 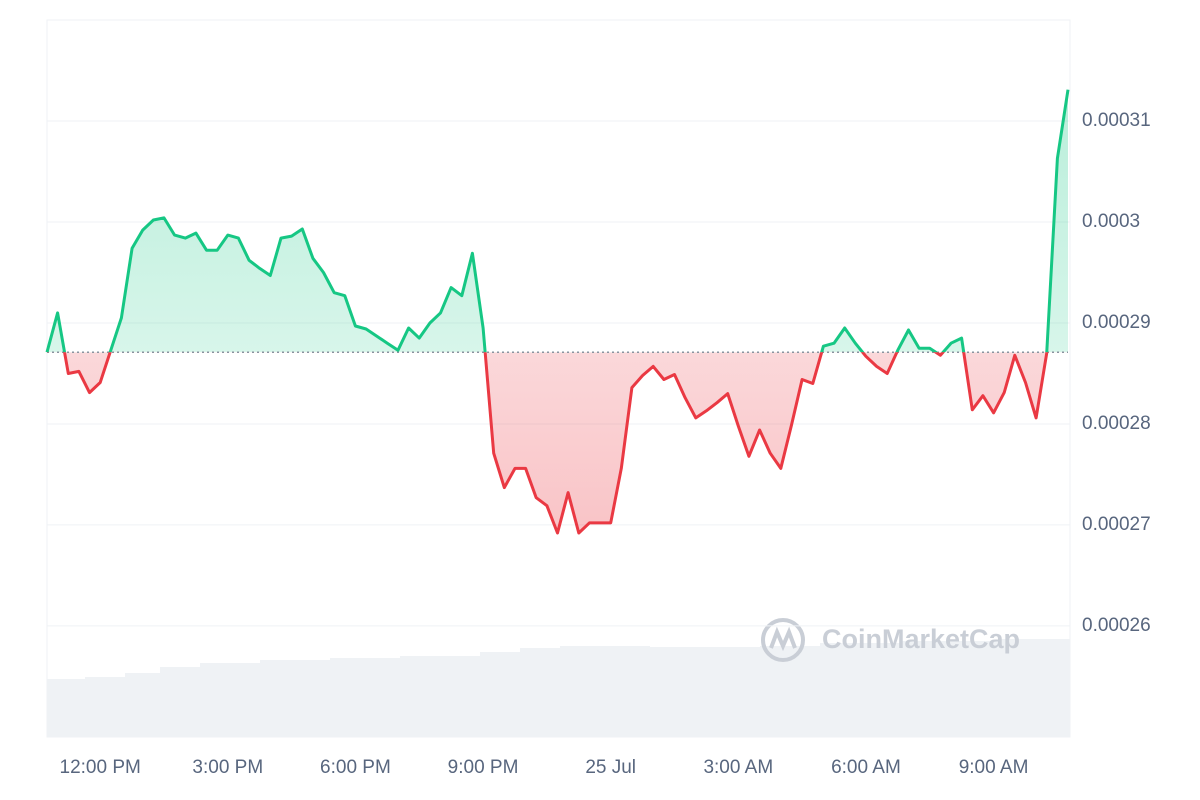 What do you see at coordinates (1116, 524) in the screenshot?
I see `y-tick-label: 0.00027` at bounding box center [1116, 524].